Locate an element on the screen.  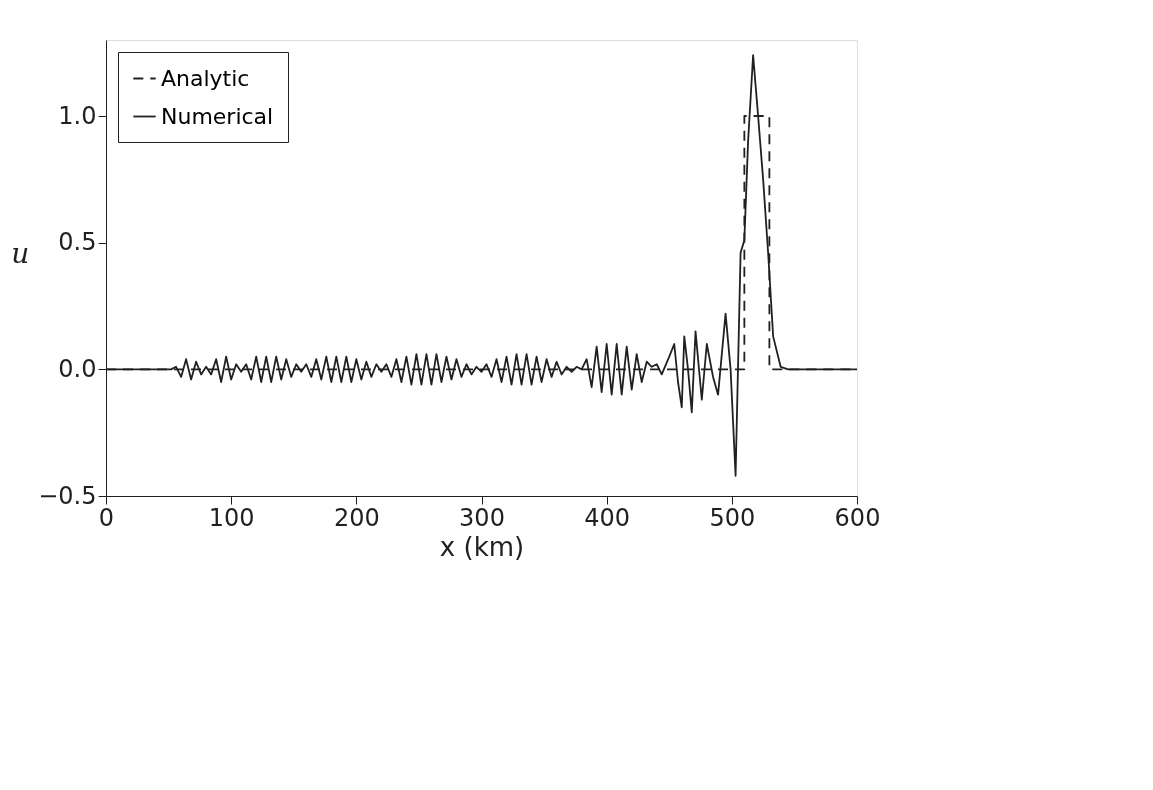
y-tick-label: 0.0 is located at coordinates (77, 368).